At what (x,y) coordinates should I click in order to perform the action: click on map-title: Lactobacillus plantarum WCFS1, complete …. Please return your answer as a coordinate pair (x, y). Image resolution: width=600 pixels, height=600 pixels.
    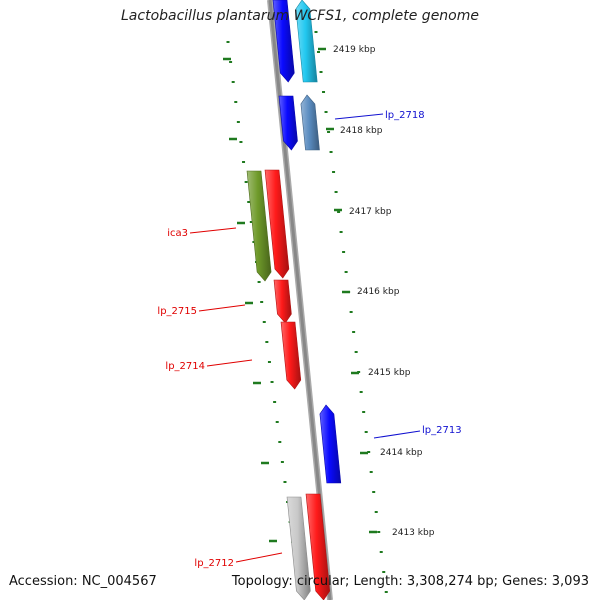
    Looking at the image, I should click on (300, 16).